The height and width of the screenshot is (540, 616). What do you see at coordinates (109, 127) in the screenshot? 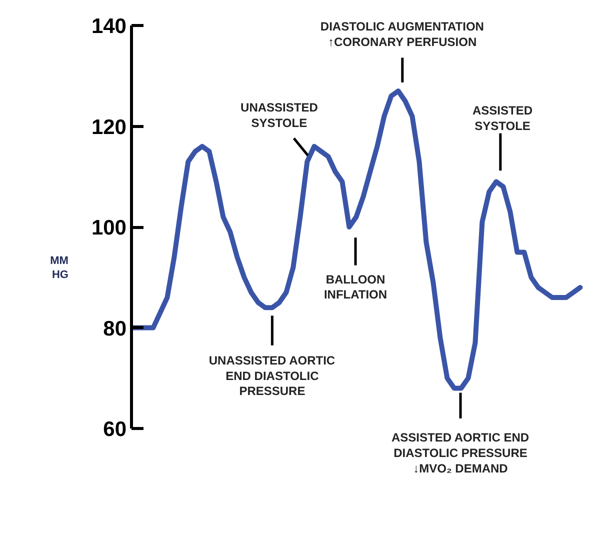
I see `y-tick-label: 120` at bounding box center [109, 127].